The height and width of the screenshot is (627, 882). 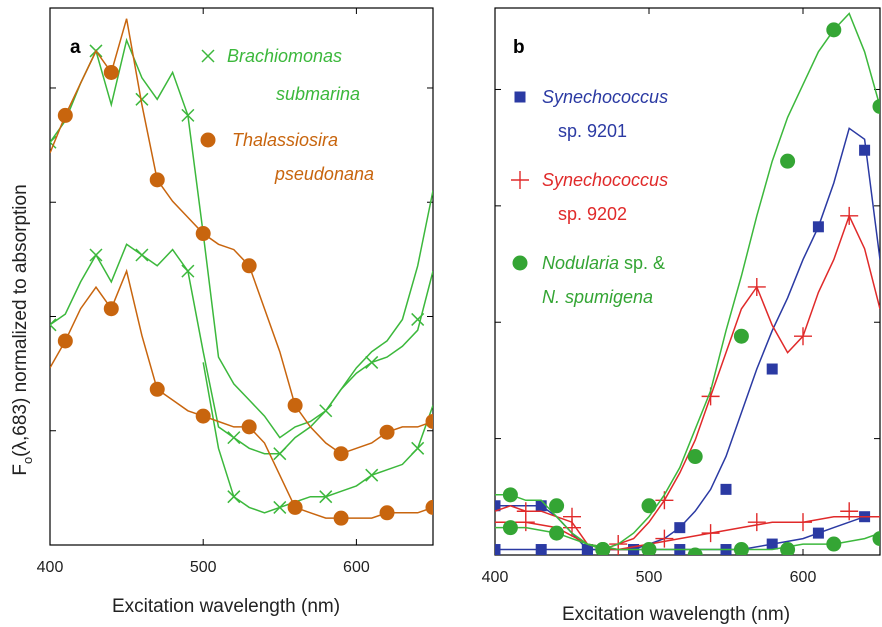 I want to click on legend-text-part: sp. 9201, so click(x=592, y=131).